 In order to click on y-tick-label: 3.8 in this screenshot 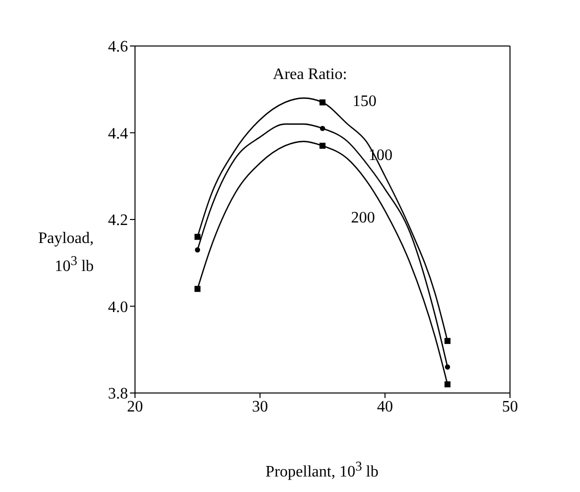, I will do `click(118, 394)`.